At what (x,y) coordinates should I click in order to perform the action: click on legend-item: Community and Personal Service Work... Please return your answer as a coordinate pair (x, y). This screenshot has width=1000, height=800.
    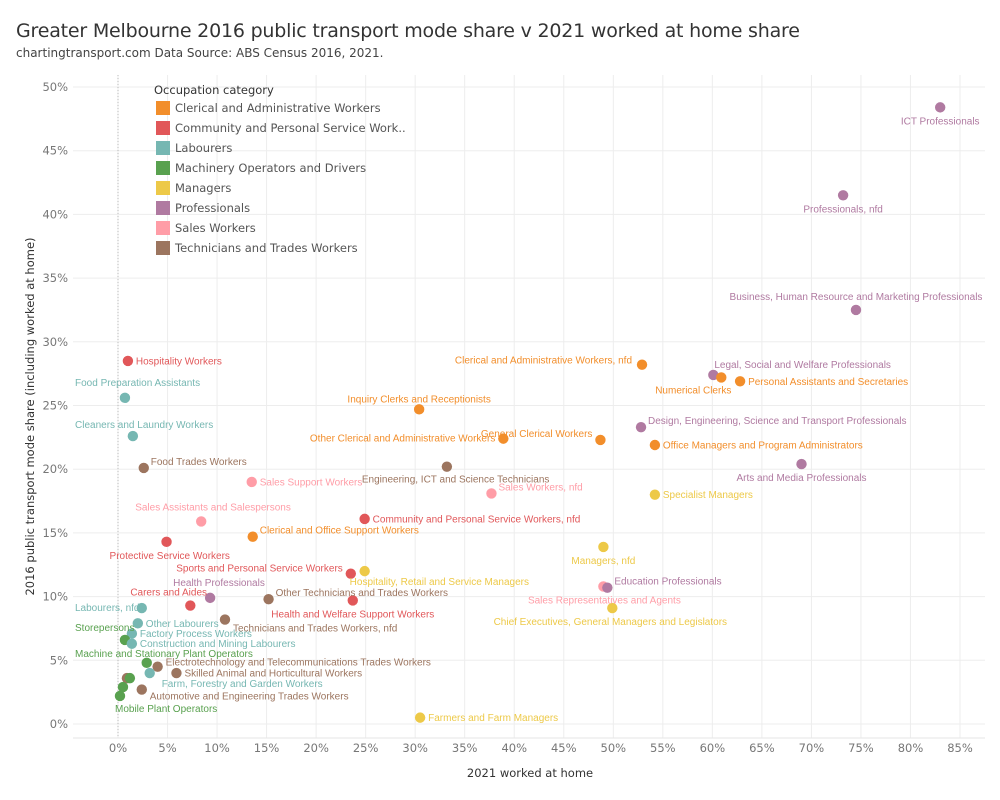
    Looking at the image, I should click on (281, 128).